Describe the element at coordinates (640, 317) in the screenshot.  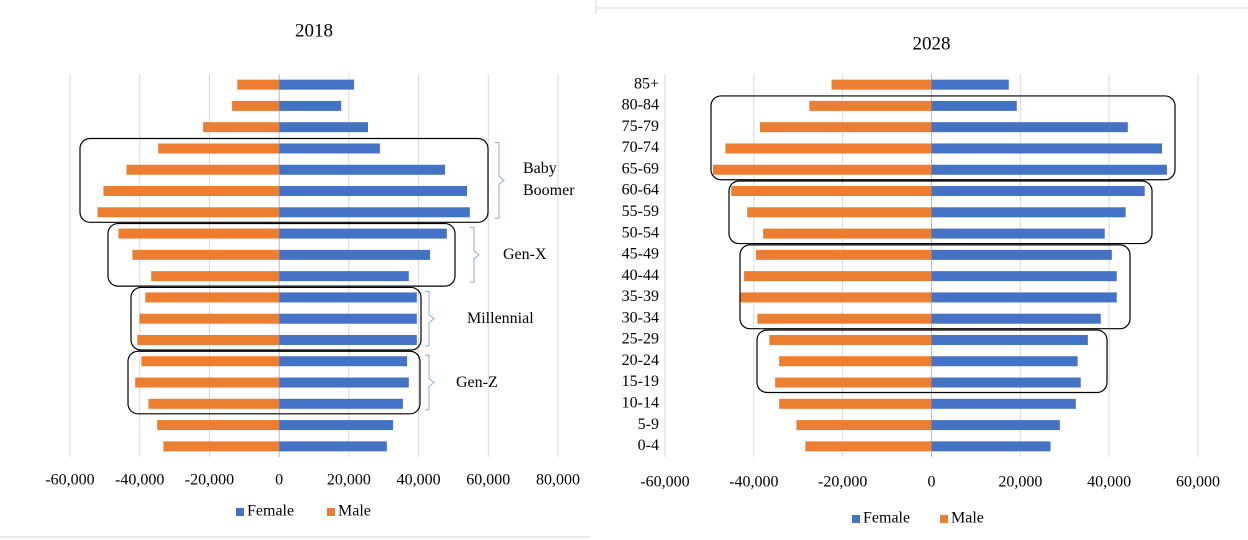
I see `y-tick-label: 30-34` at that location.